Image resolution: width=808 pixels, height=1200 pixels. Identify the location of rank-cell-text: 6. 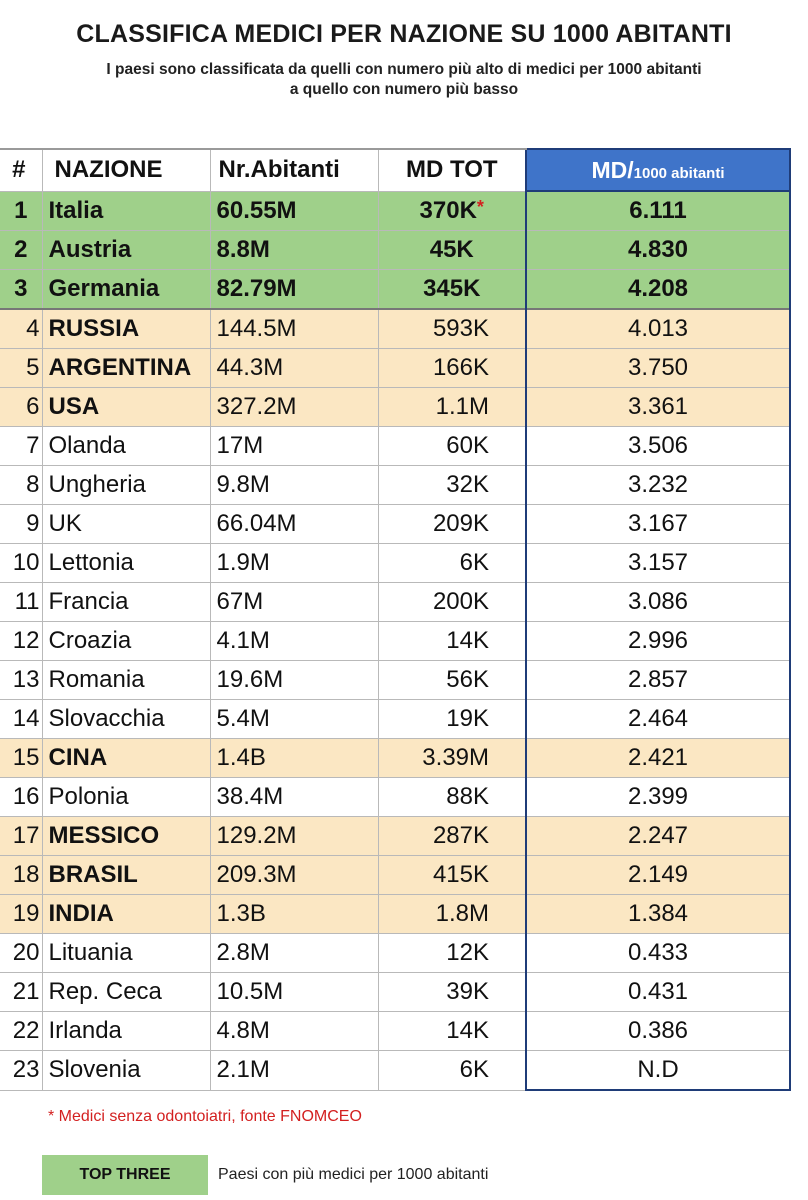
(33, 406).